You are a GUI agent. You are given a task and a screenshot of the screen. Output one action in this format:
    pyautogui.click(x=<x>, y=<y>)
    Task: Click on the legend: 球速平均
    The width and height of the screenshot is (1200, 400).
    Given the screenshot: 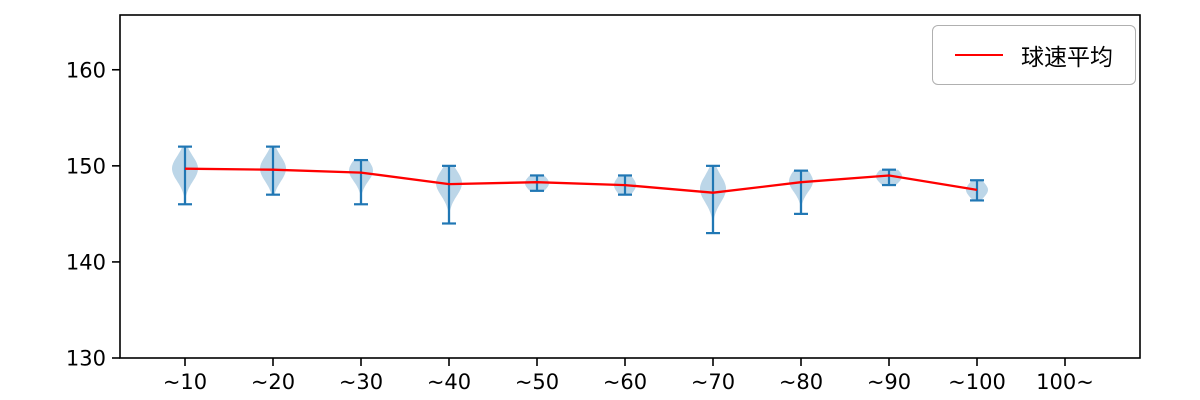 What is the action you would take?
    pyautogui.click(x=1034, y=55)
    